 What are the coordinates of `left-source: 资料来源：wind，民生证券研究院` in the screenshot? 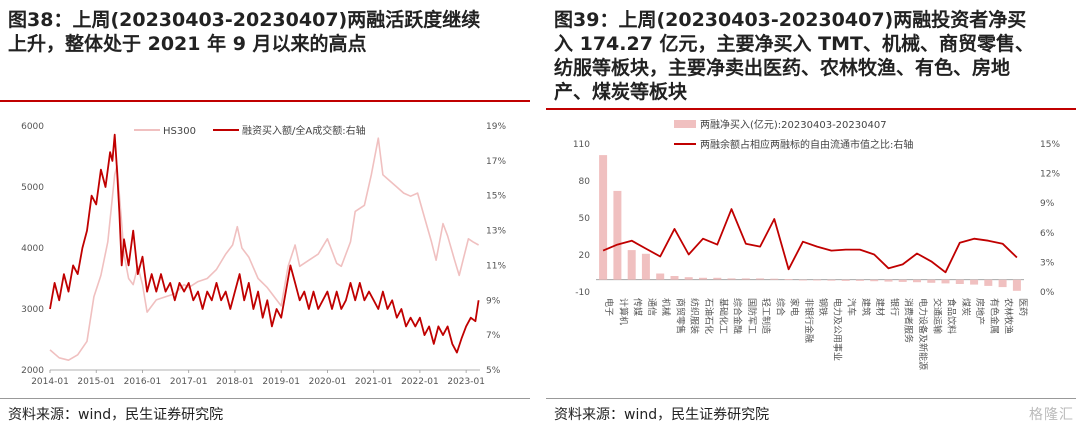 It's located at (116, 415).